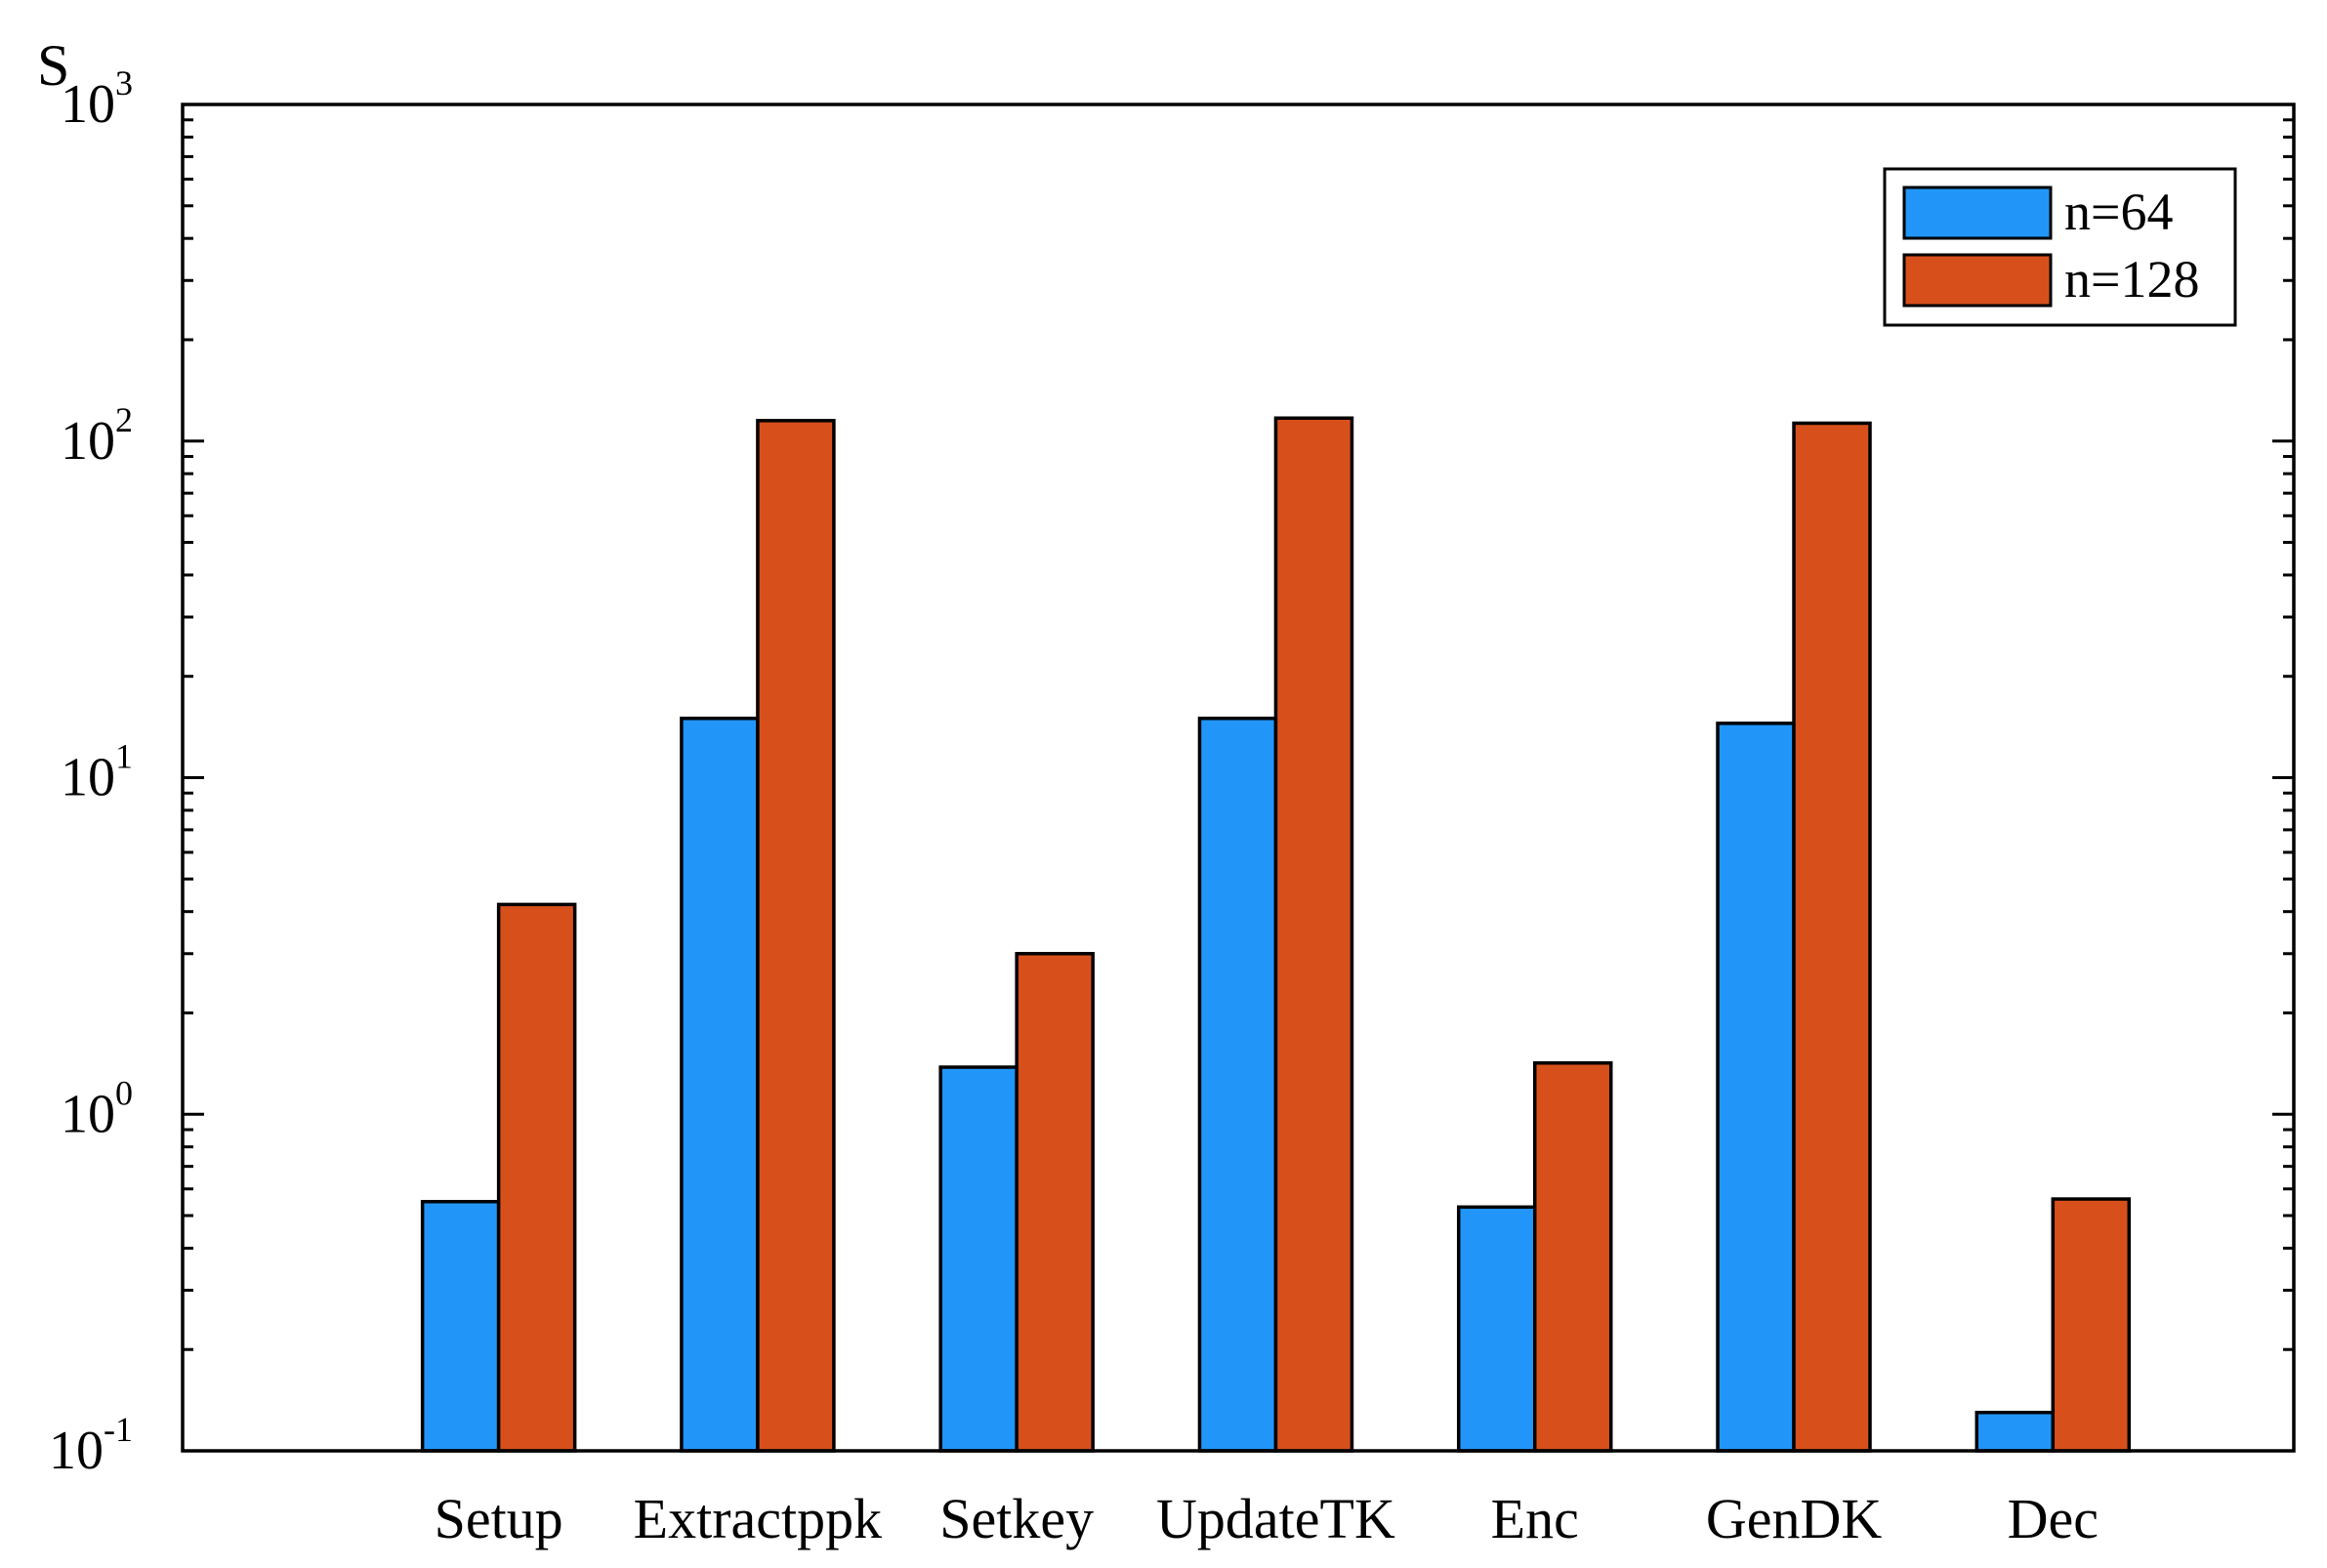  What do you see at coordinates (499, 1518) in the screenshot?
I see `x-tick-label-setup: Setup` at bounding box center [499, 1518].